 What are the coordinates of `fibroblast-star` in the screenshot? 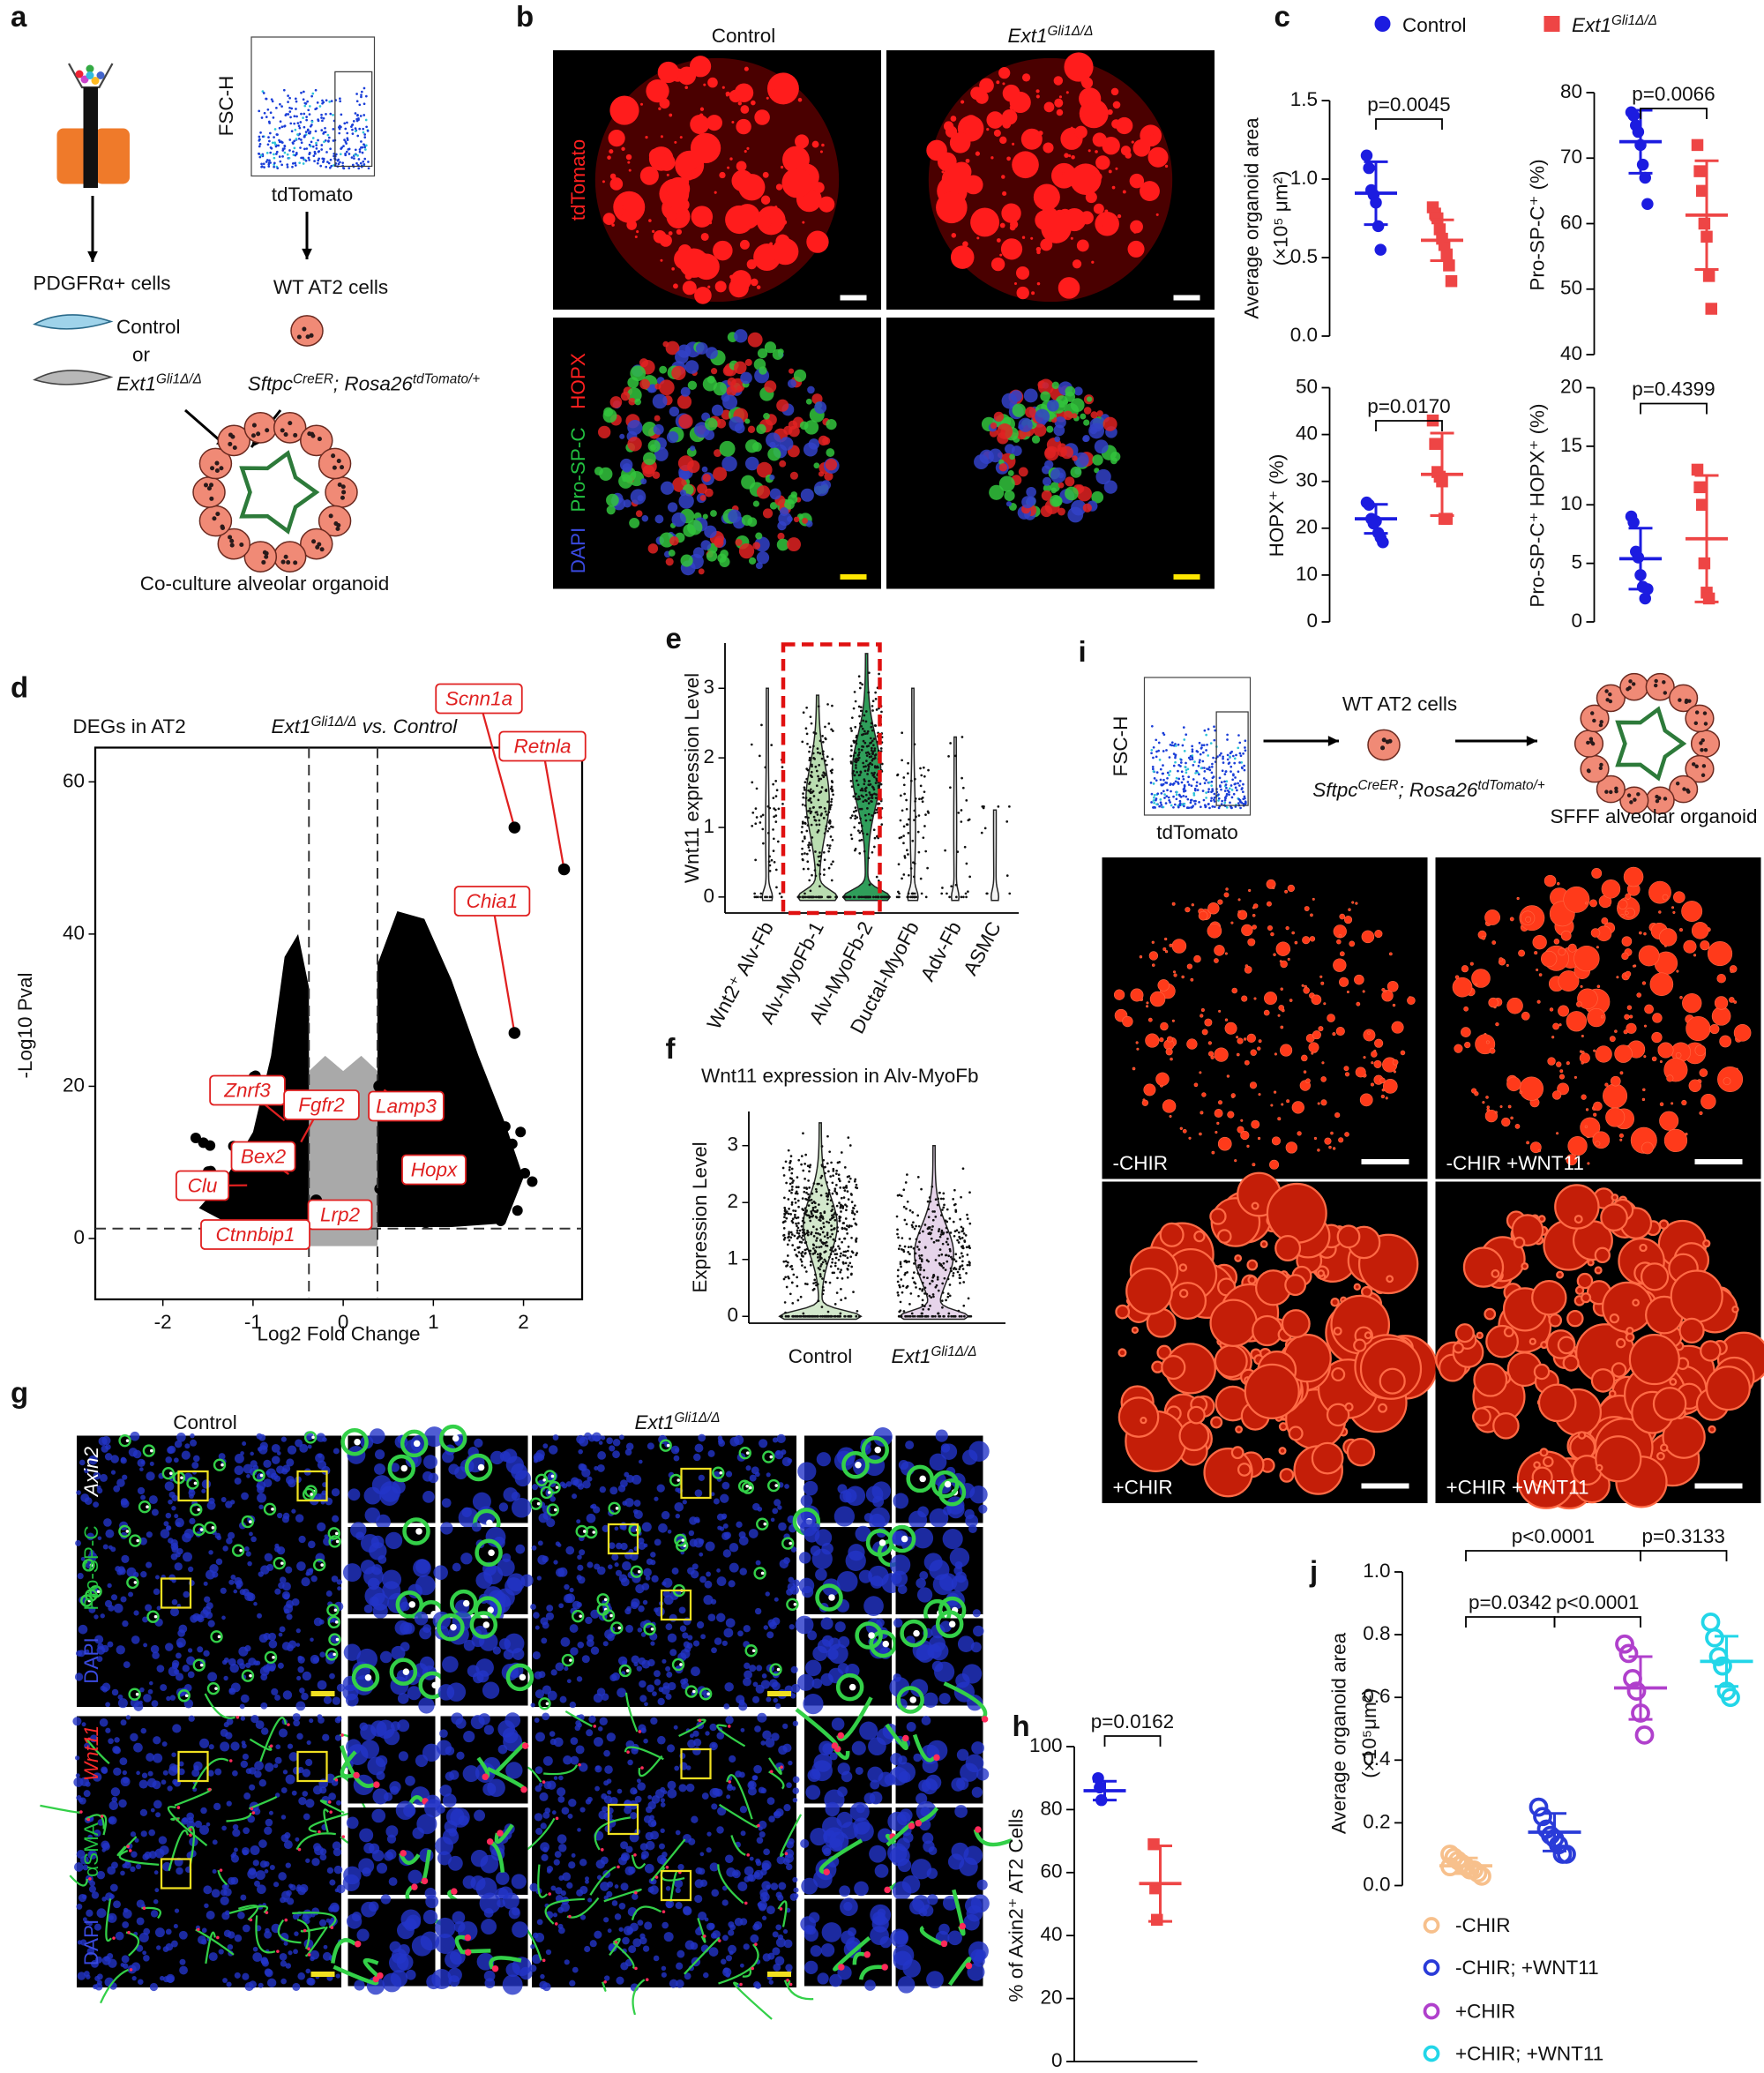 It's located at (279, 492).